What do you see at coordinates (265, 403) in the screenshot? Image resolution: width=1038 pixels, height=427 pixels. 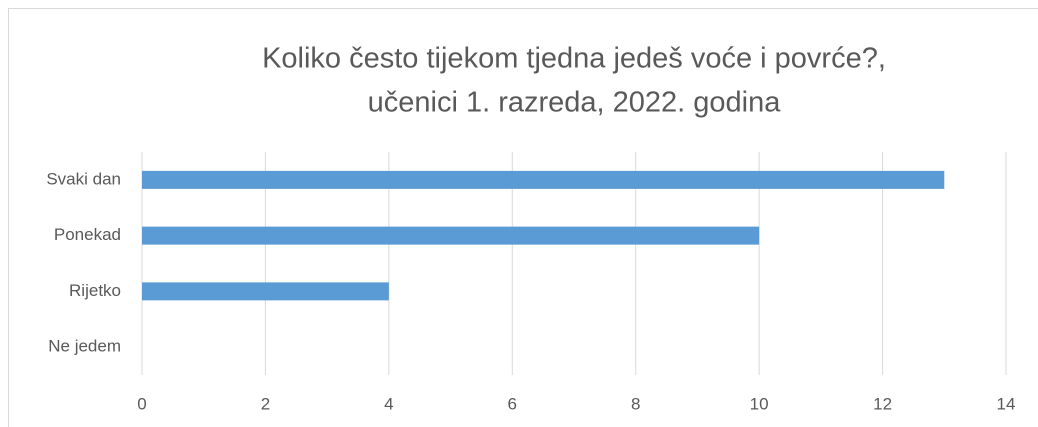 I see `x-tick-label: 2` at bounding box center [265, 403].